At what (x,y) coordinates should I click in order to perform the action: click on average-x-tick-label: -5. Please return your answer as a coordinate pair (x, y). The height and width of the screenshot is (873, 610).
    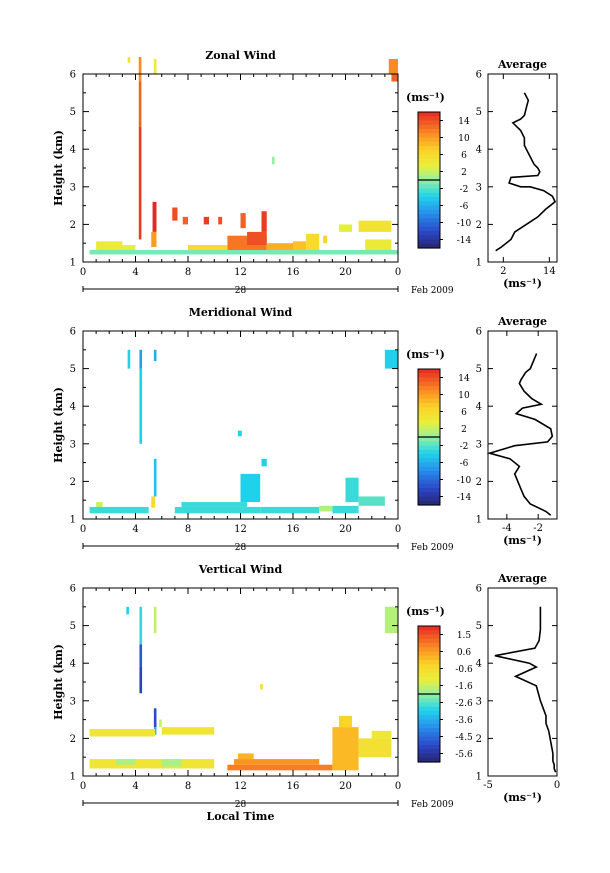
    Looking at the image, I should click on (488, 785).